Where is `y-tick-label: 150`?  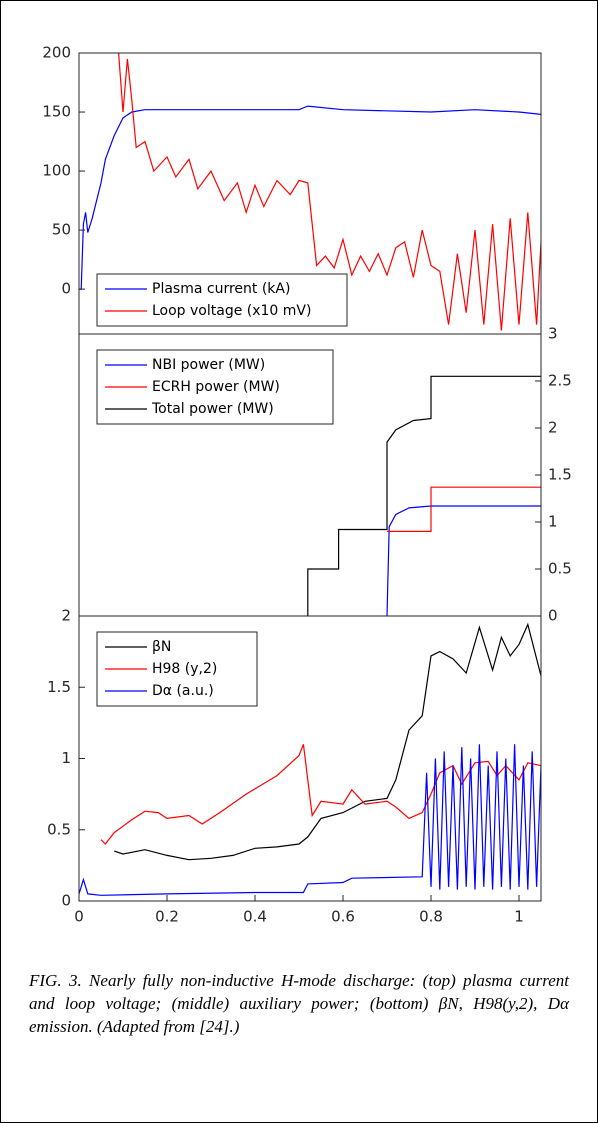
y-tick-label: 150 is located at coordinates (56, 112).